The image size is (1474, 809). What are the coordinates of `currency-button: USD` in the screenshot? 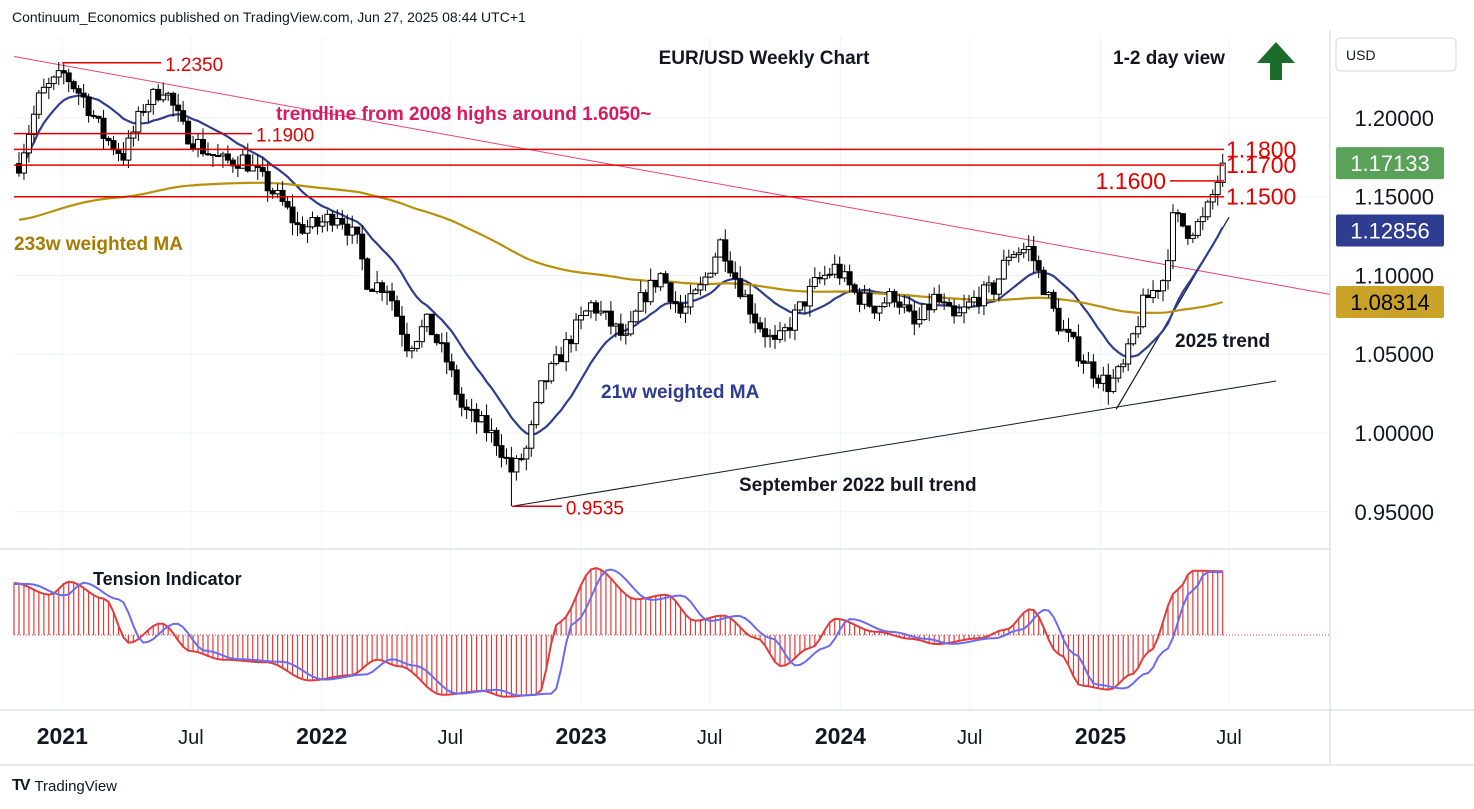 It's located at (1396, 54).